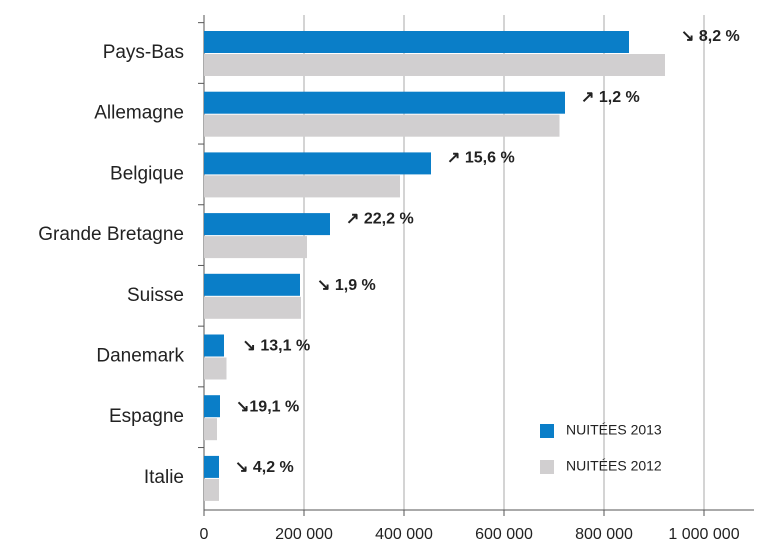  I want to click on annotation: ↘ 1,9 %, so click(346, 285).